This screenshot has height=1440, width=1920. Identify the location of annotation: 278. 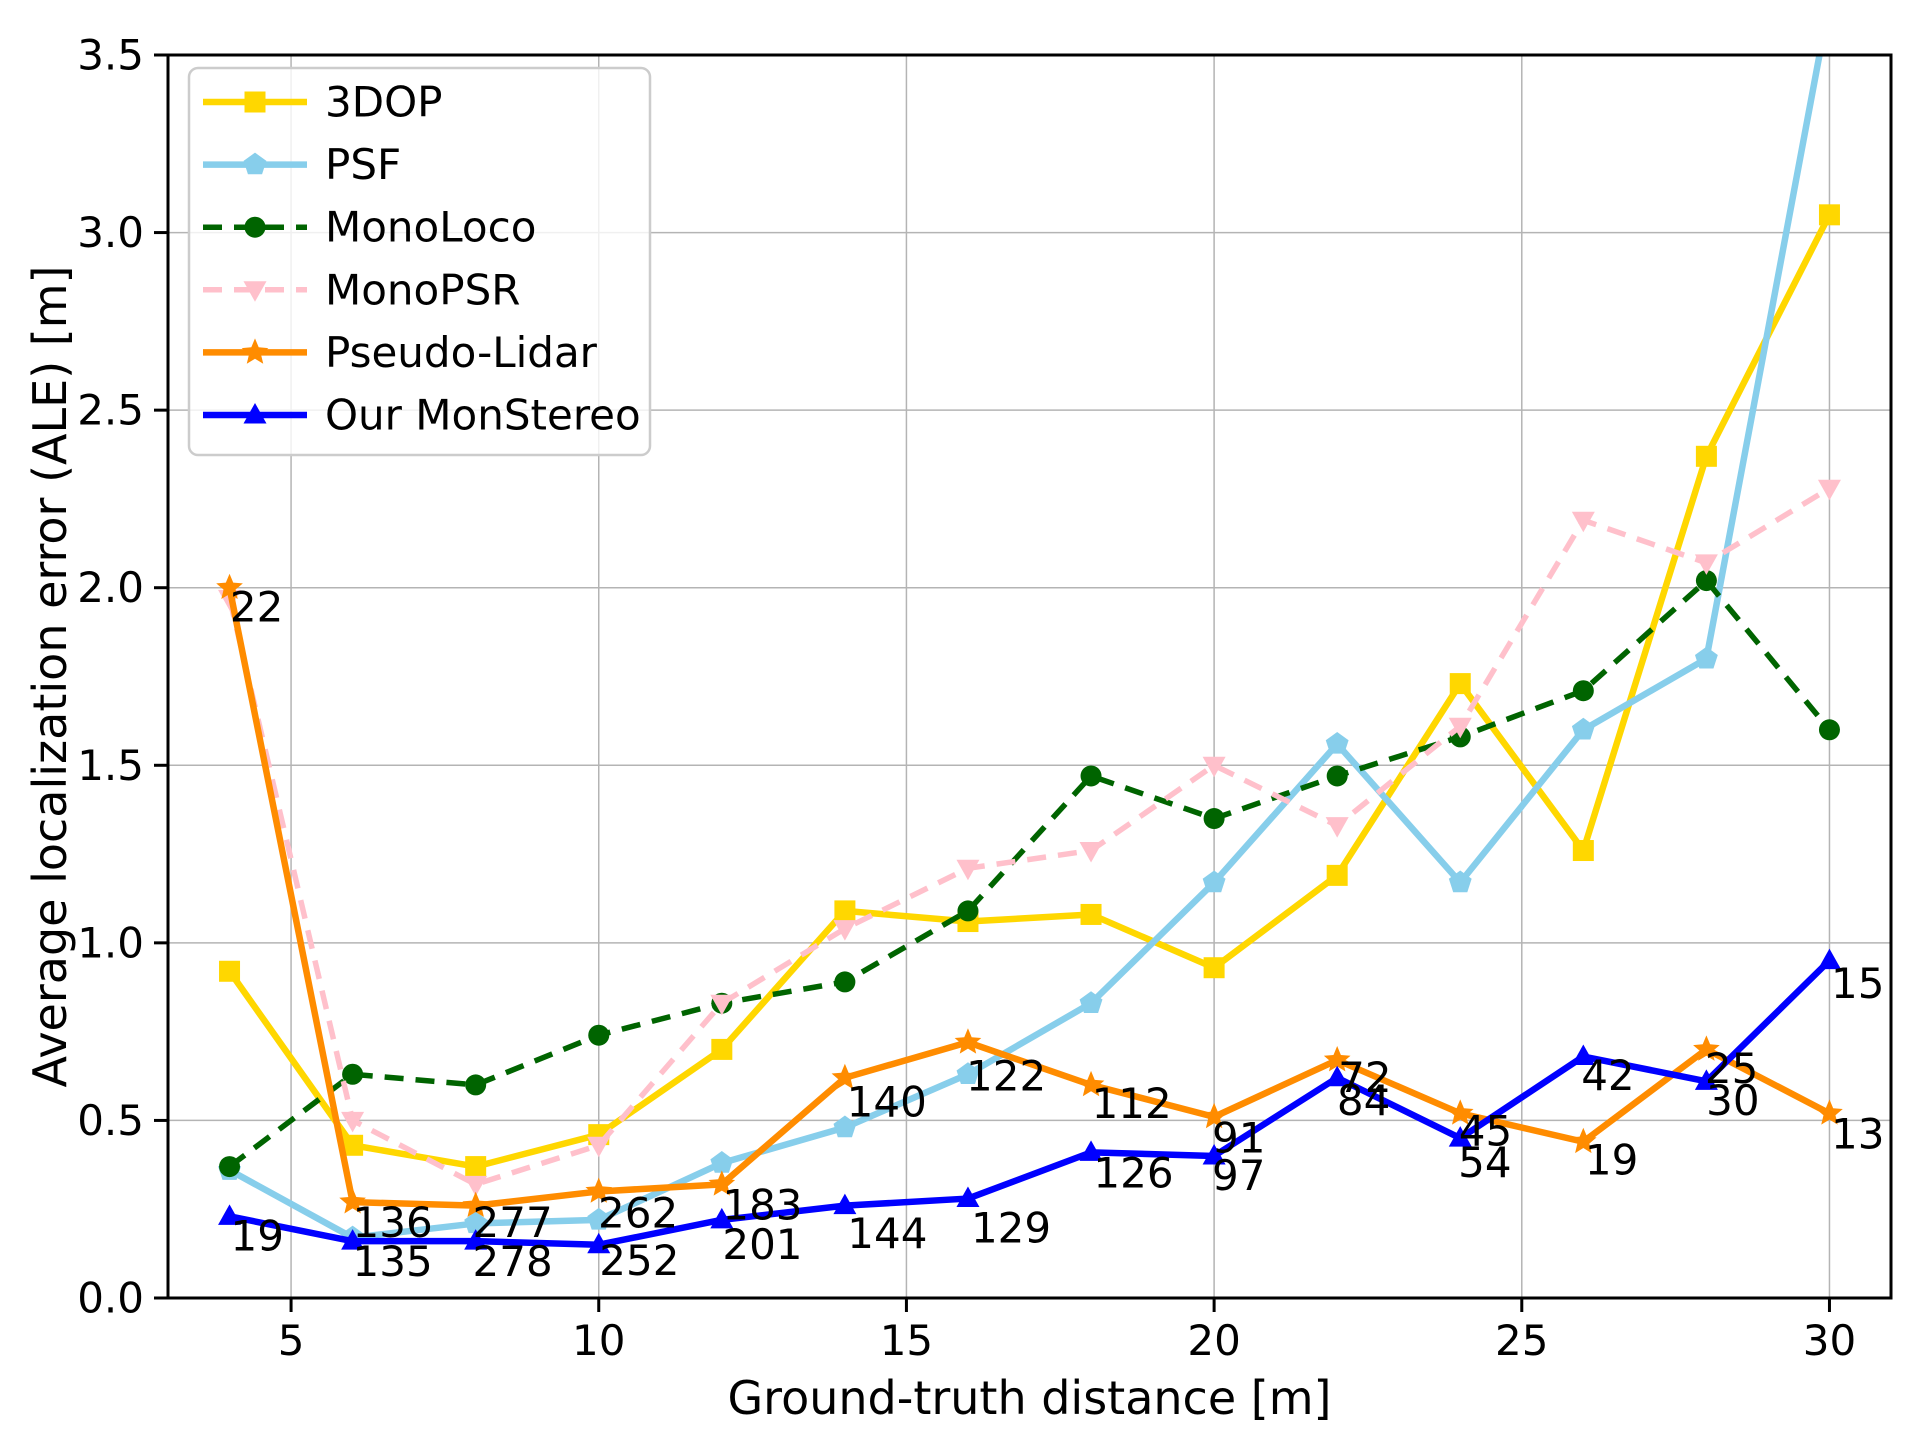
(513, 1261).